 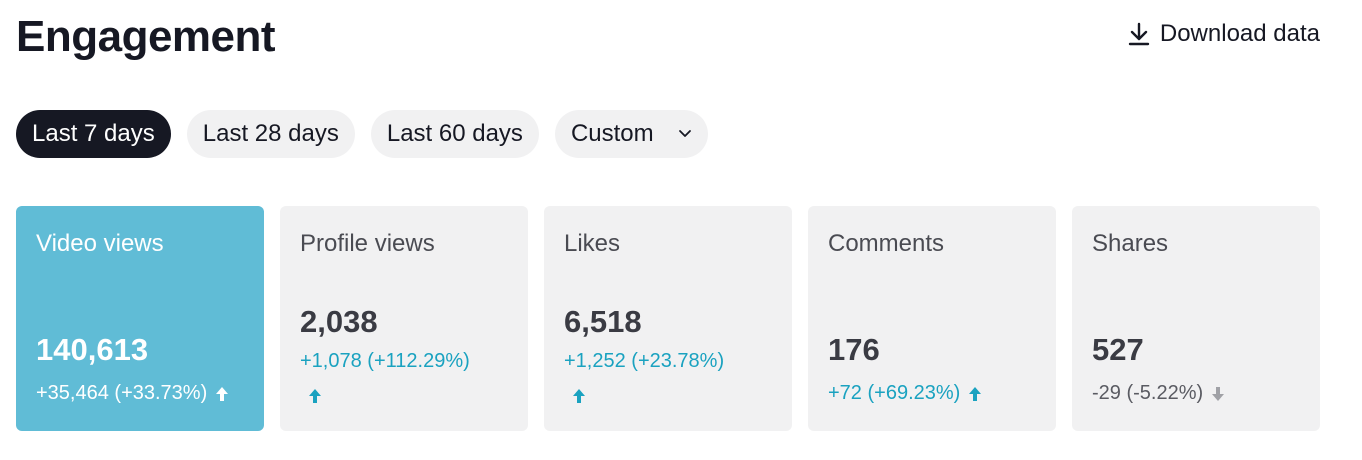 What do you see at coordinates (1196, 318) in the screenshot?
I see `metric-card-shares: Shares 527 -29 (-5.22%)` at bounding box center [1196, 318].